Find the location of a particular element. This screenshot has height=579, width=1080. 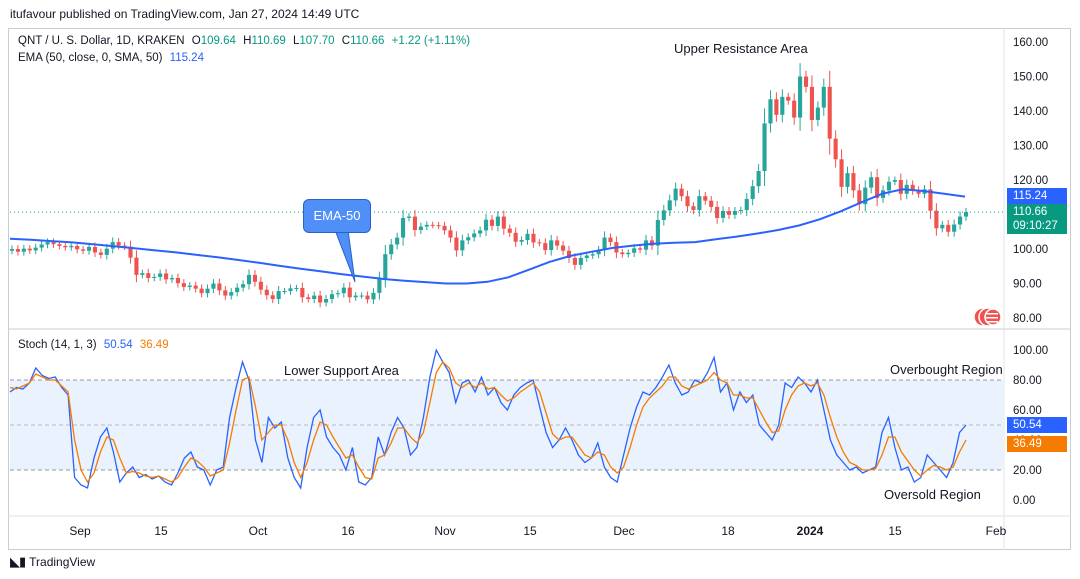

stoch-k-box: 50.54 is located at coordinates (1037, 425).